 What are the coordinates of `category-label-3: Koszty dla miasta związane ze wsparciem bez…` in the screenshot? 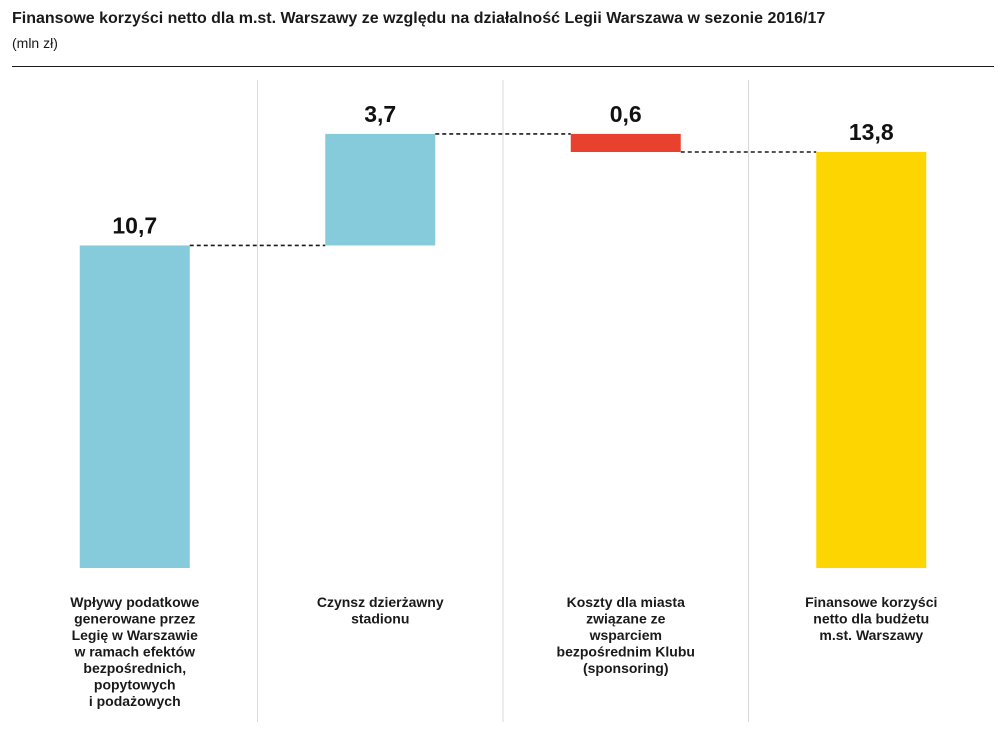 It's located at (626, 635).